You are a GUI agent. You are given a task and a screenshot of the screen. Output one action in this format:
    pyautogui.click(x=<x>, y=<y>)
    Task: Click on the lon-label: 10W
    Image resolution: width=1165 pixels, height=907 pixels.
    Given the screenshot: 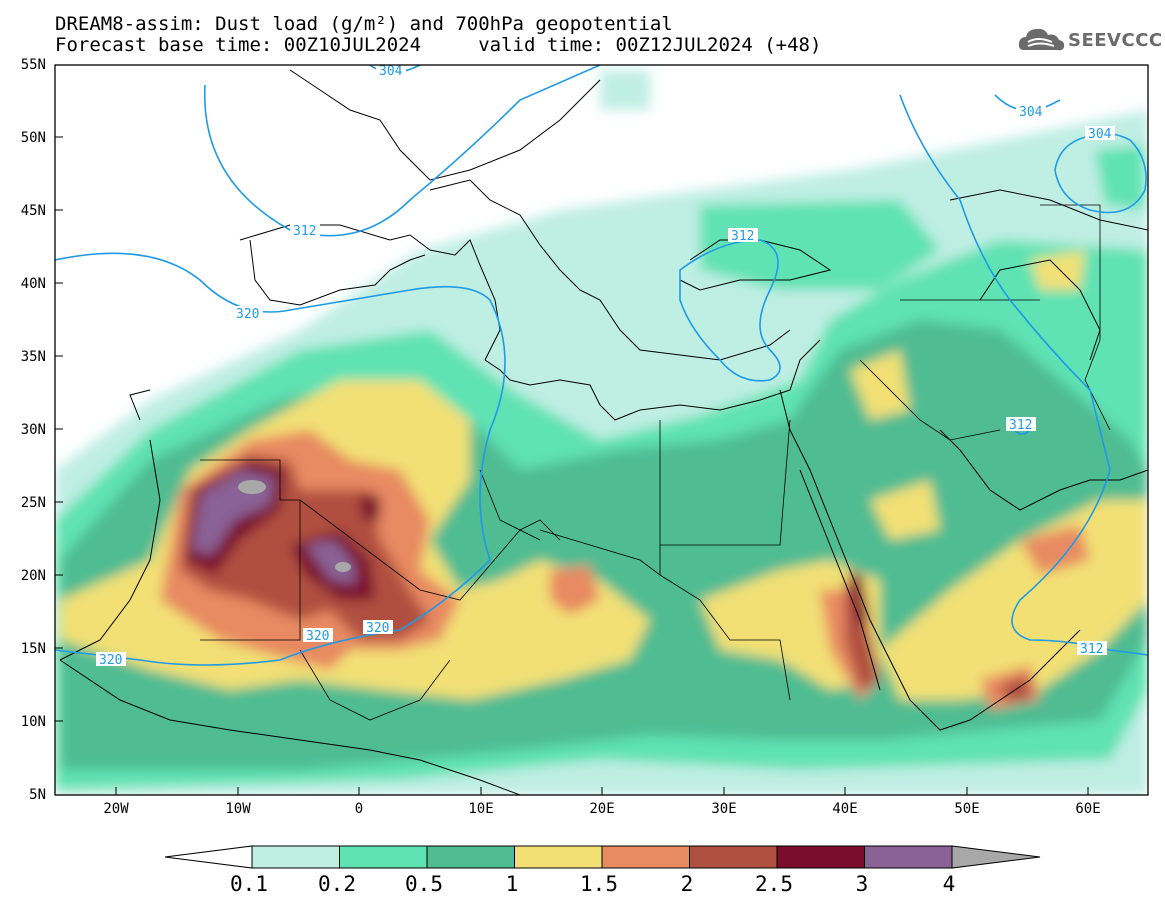 What is the action you would take?
    pyautogui.click(x=238, y=809)
    